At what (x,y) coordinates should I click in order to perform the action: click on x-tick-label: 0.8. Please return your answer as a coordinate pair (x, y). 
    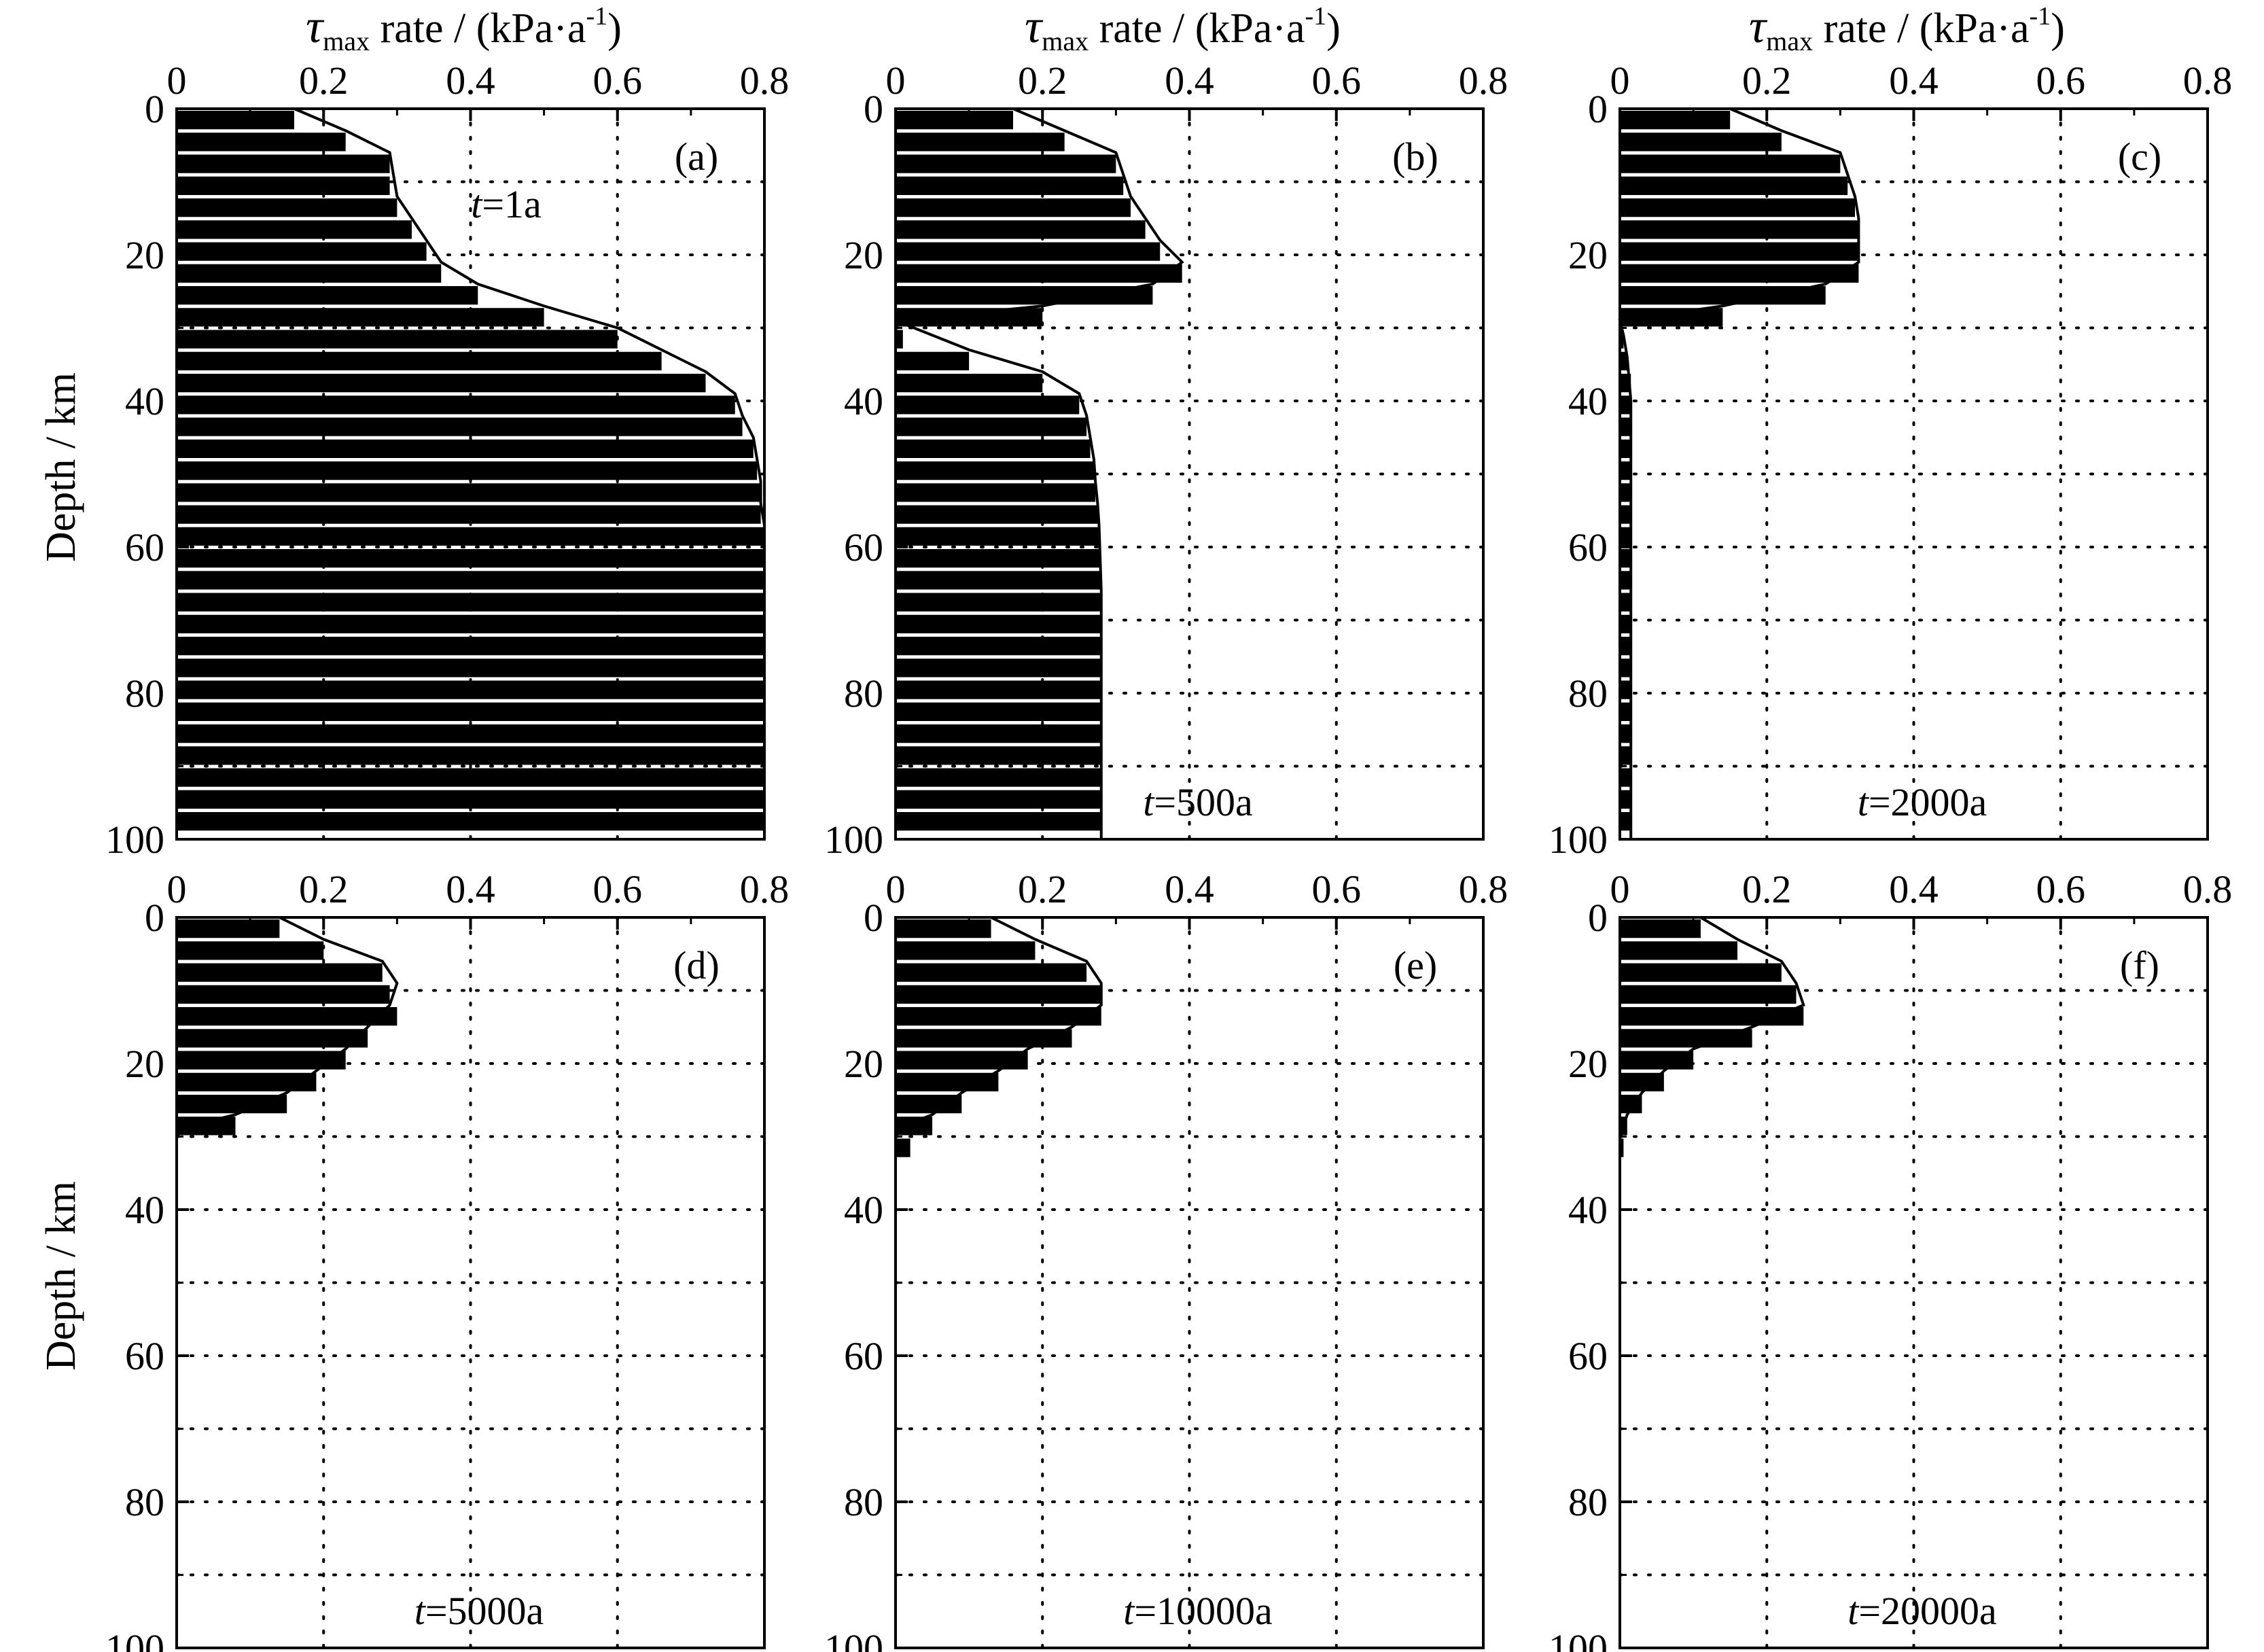
    Looking at the image, I should click on (1483, 80).